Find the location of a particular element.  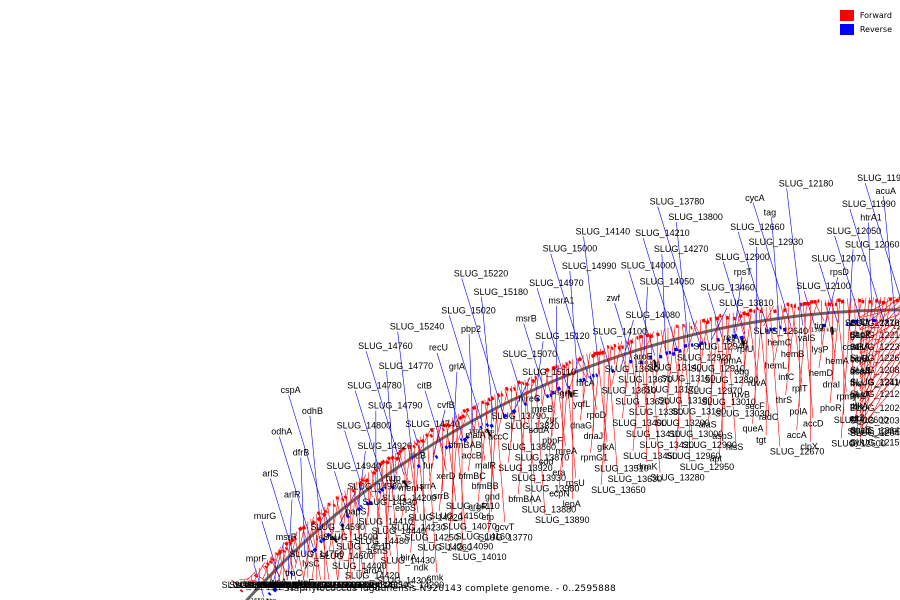

reverse-gene-label: odhB is located at coordinates (312, 411).